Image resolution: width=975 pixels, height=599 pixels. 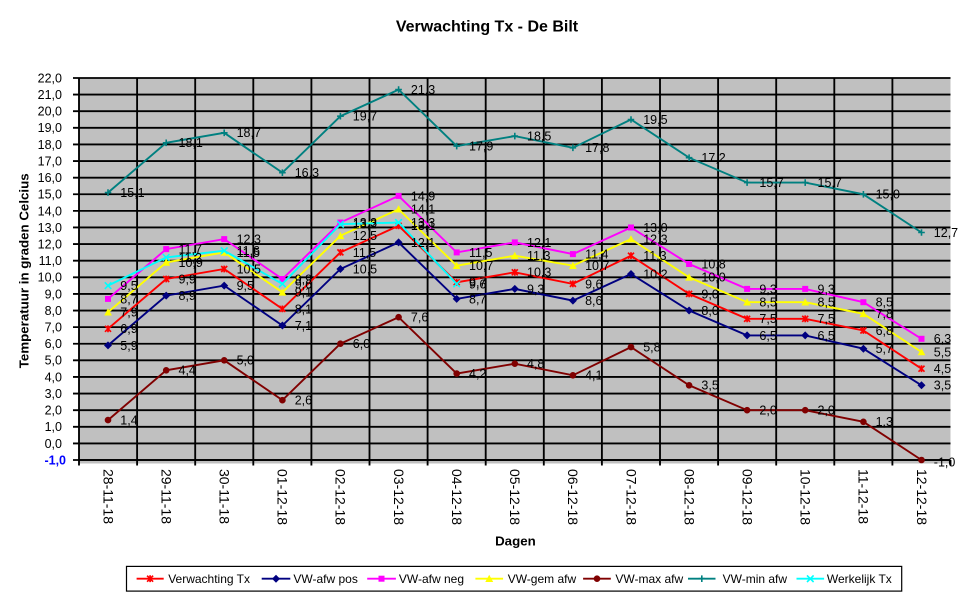 What do you see at coordinates (423, 226) in the screenshot?
I see `svg-text: 13,1` at bounding box center [423, 226].